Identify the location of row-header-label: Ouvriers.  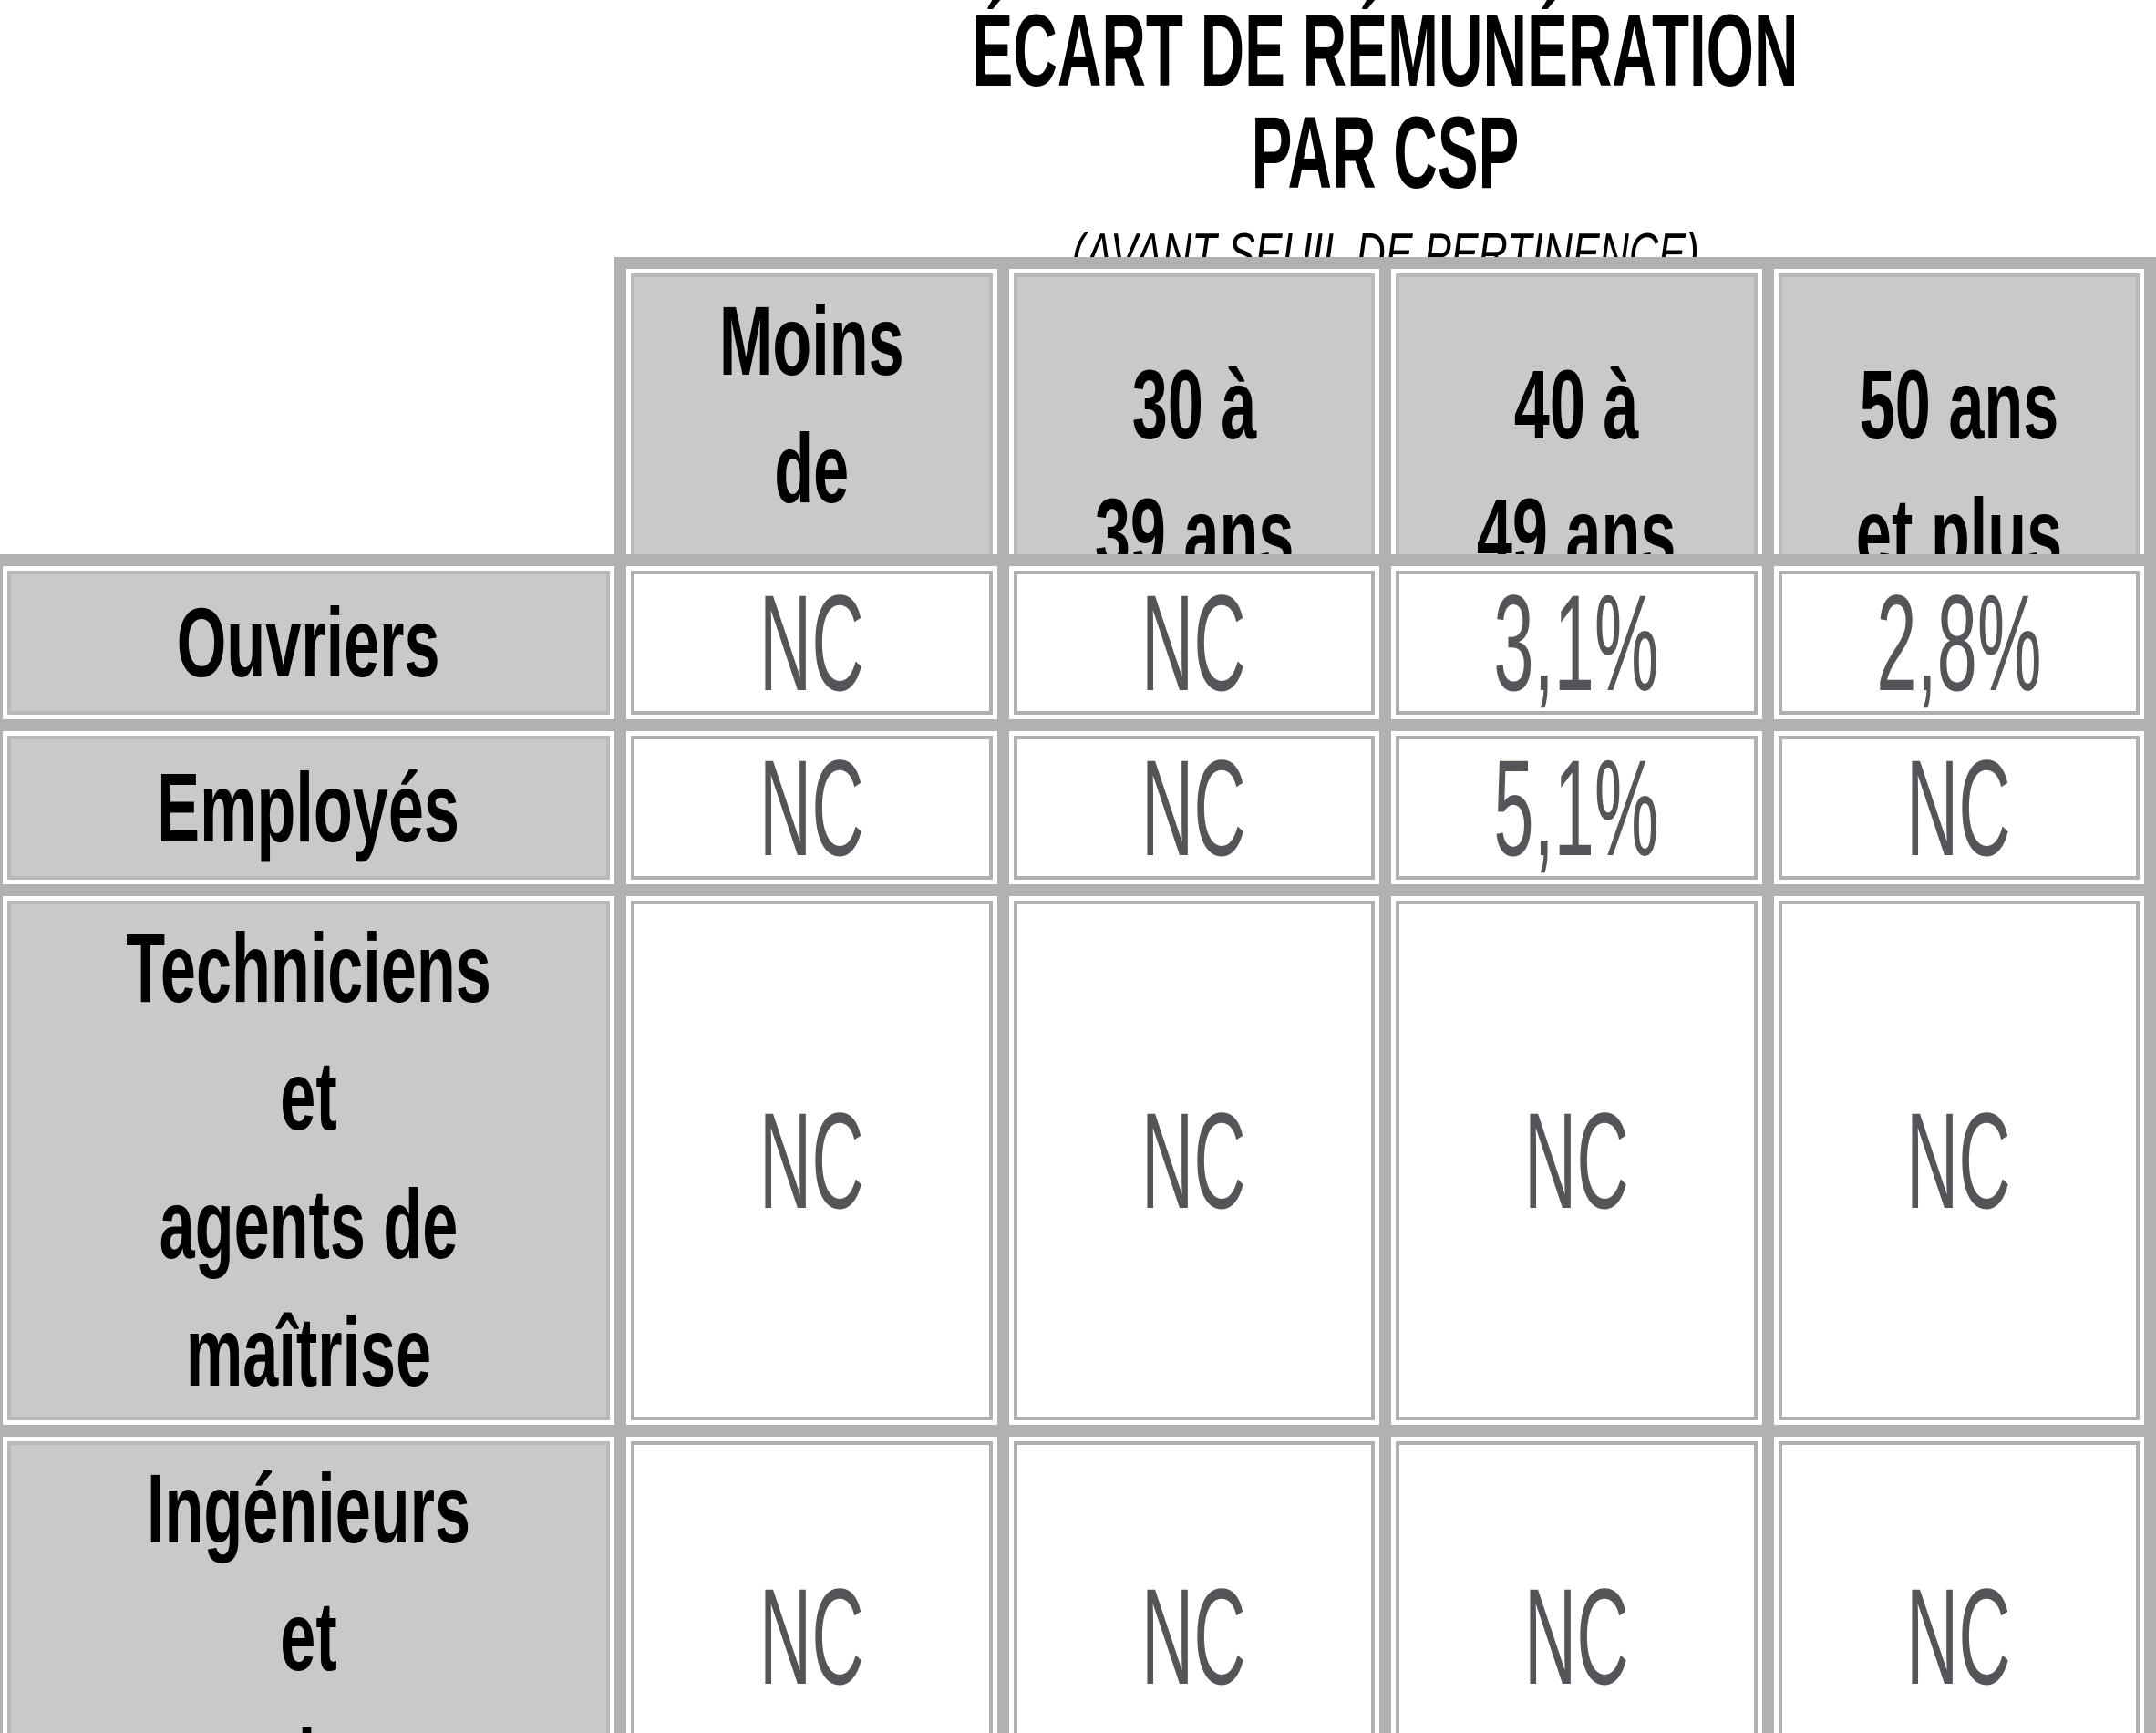
(308, 641).